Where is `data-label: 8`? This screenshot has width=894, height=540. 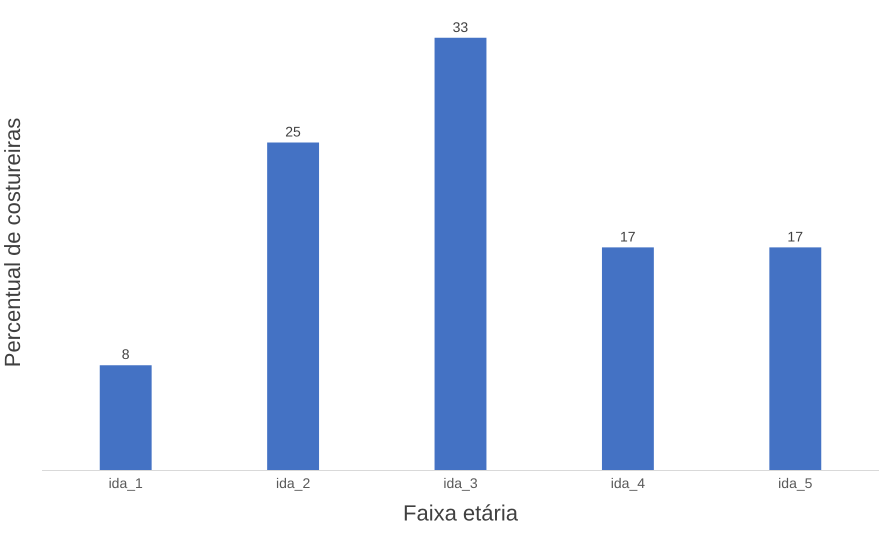 data-label: 8 is located at coordinates (126, 354).